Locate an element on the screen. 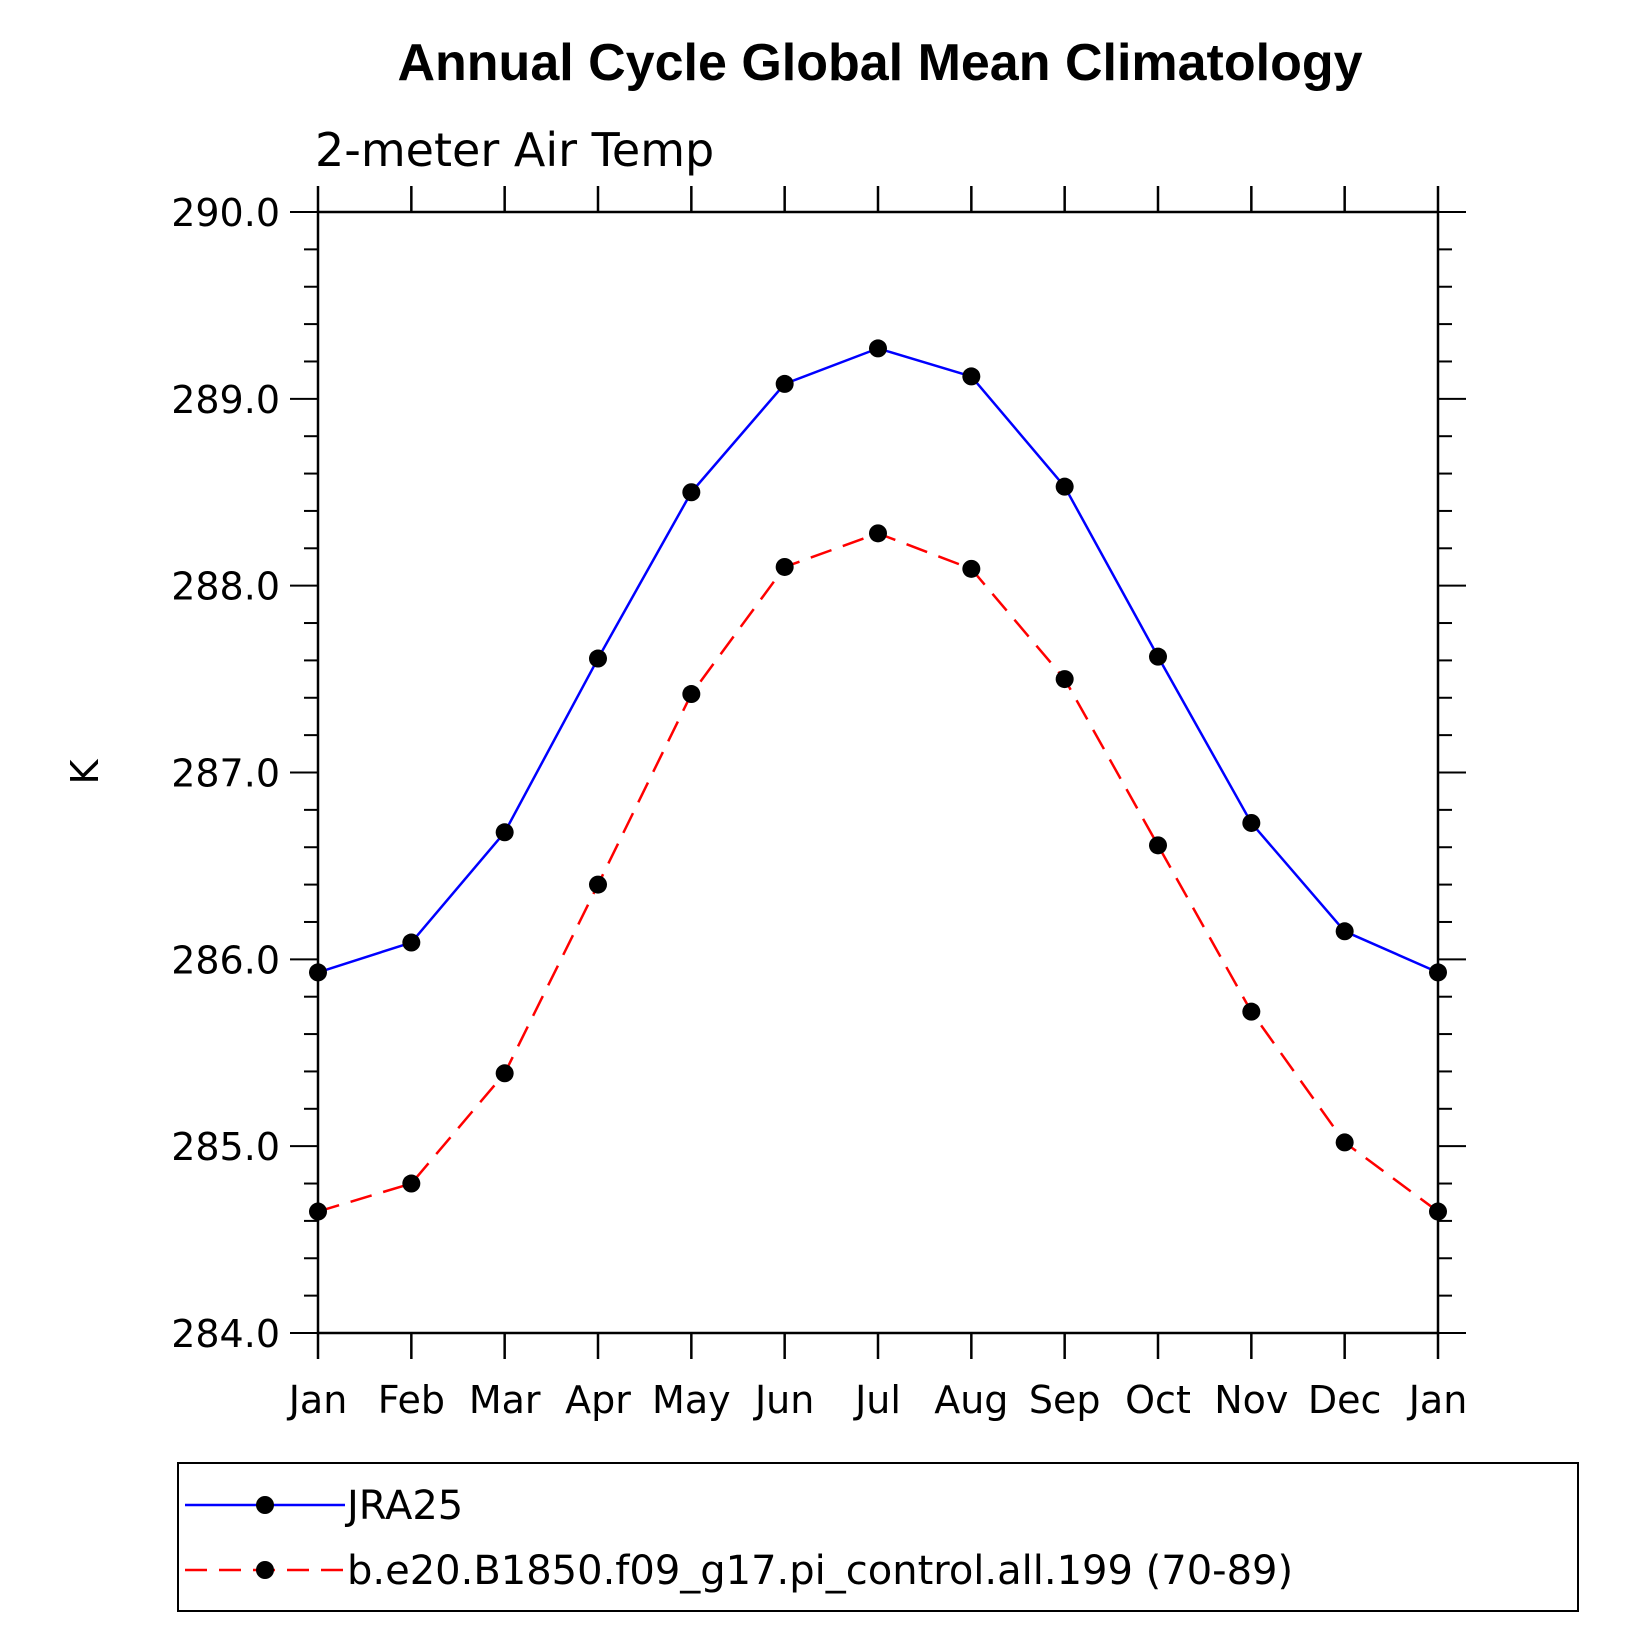 The width and height of the screenshot is (1641, 1641). x-tick-labels: Jan Feb Mar Apr May Jun Jul Aug Sep Oct Nov Dec Jan is located at coordinates (877, 1400).